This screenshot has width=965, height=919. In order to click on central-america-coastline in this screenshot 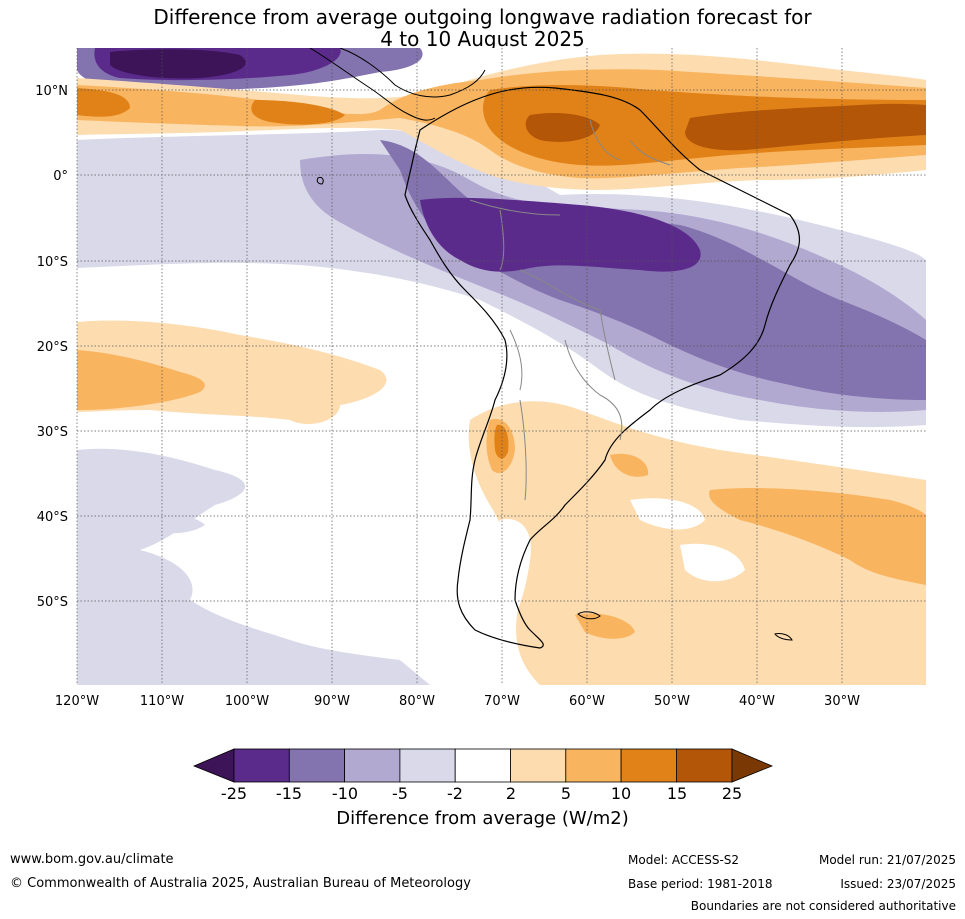, I will do `click(372, 84)`.